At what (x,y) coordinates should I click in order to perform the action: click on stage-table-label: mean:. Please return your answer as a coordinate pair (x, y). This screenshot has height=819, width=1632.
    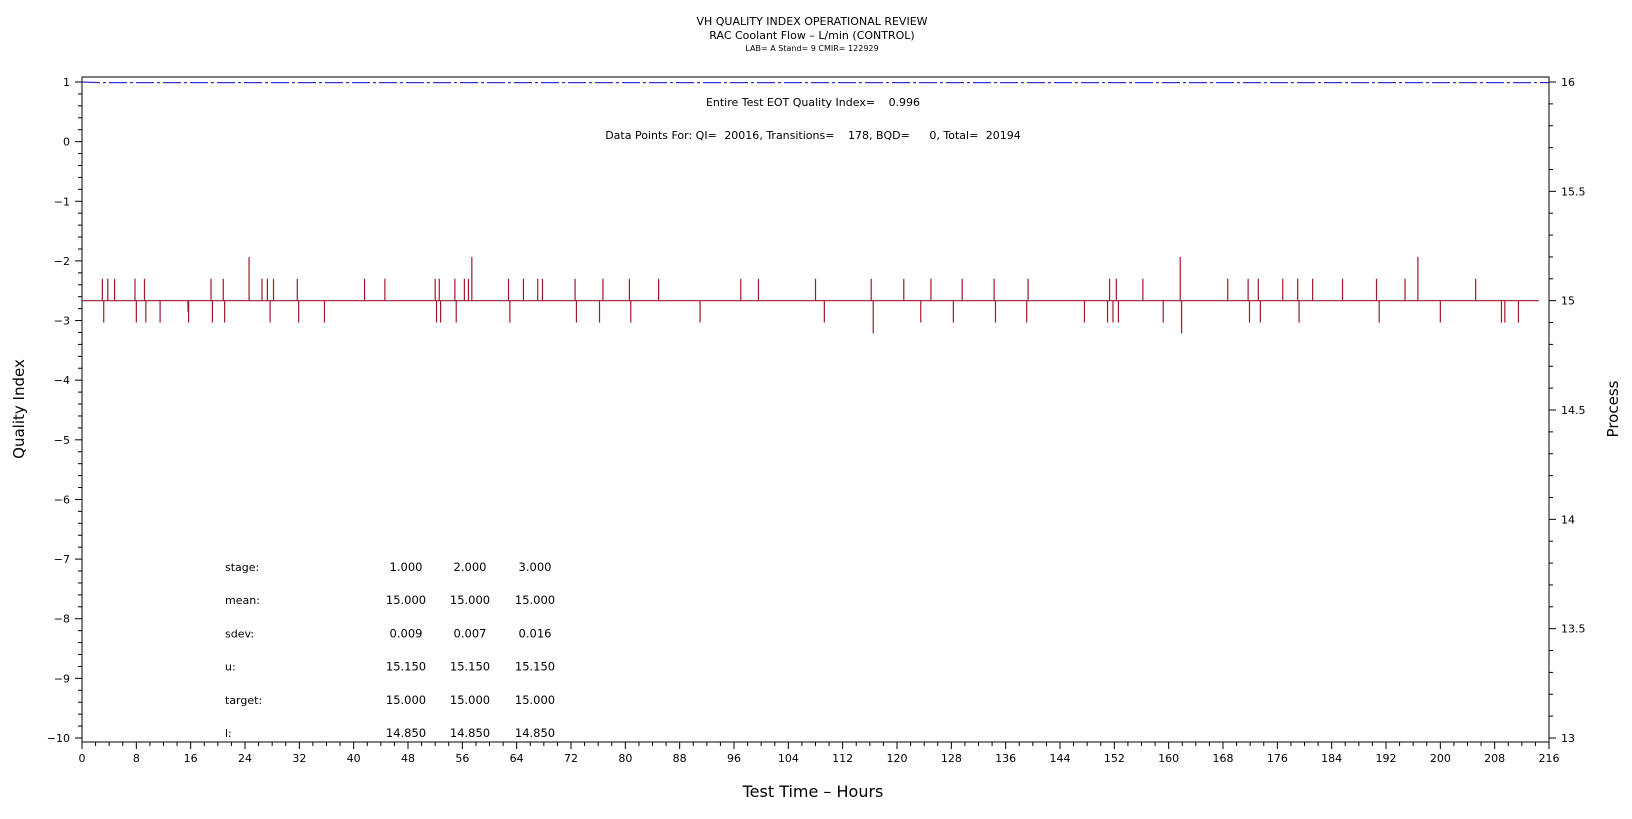
    Looking at the image, I should click on (242, 600).